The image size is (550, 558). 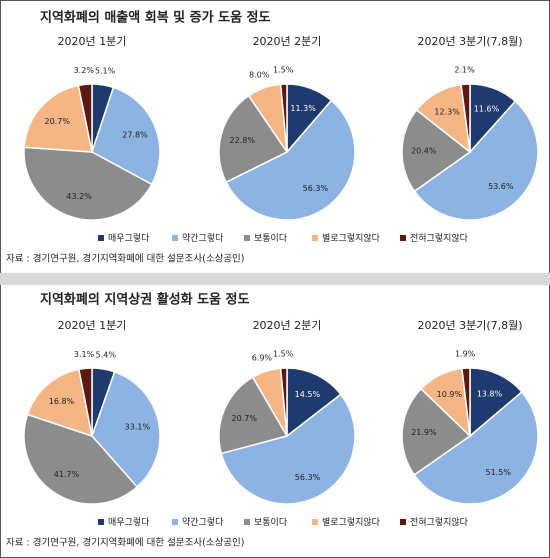 I want to click on data-label: 6.9%, so click(x=262, y=357).